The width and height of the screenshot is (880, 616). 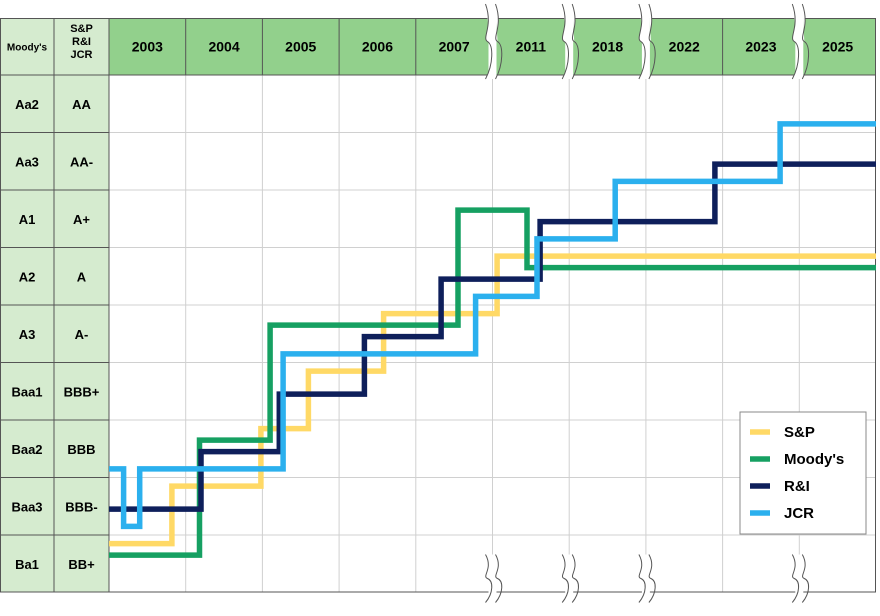 What do you see at coordinates (797, 486) in the screenshot?
I see `legend-label: R&I` at bounding box center [797, 486].